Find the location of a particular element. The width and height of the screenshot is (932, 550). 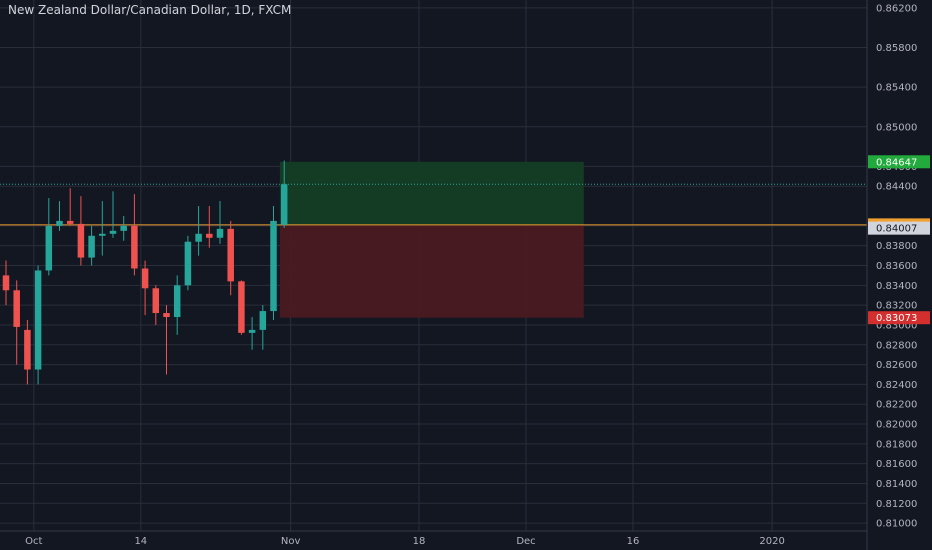

y-tick-label: 0.85000 is located at coordinates (896, 127).